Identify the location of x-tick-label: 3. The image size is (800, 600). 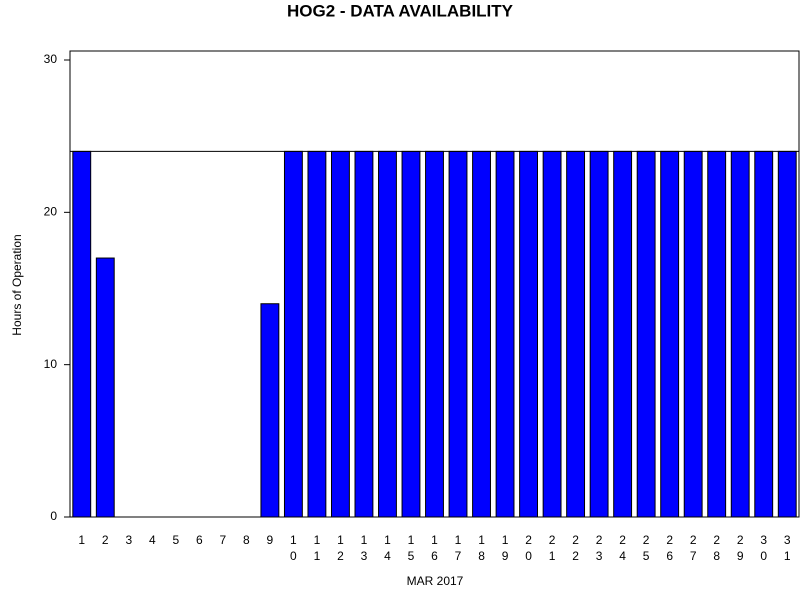
(128, 540).